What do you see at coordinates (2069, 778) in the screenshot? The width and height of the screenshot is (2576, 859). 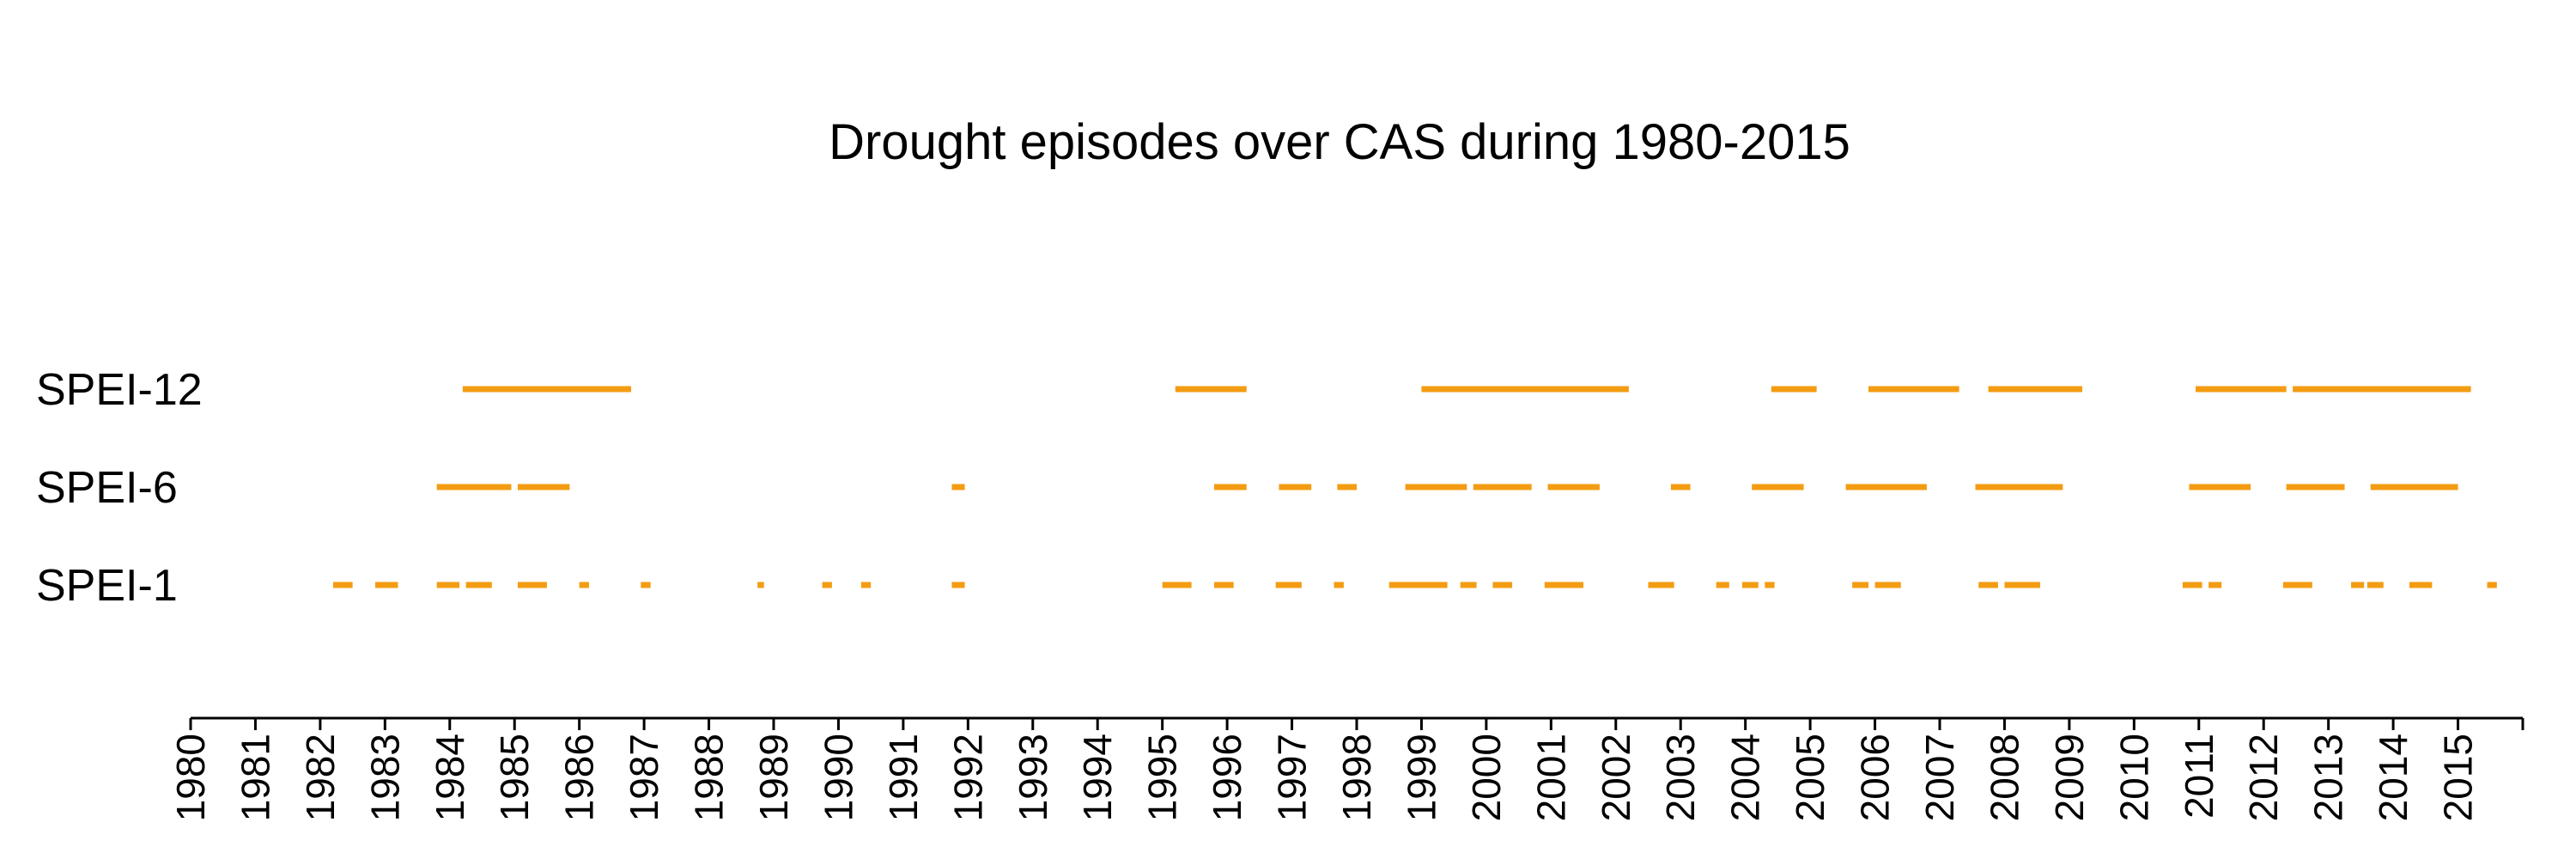 I see `x-tick-label-2009: 2009` at bounding box center [2069, 778].